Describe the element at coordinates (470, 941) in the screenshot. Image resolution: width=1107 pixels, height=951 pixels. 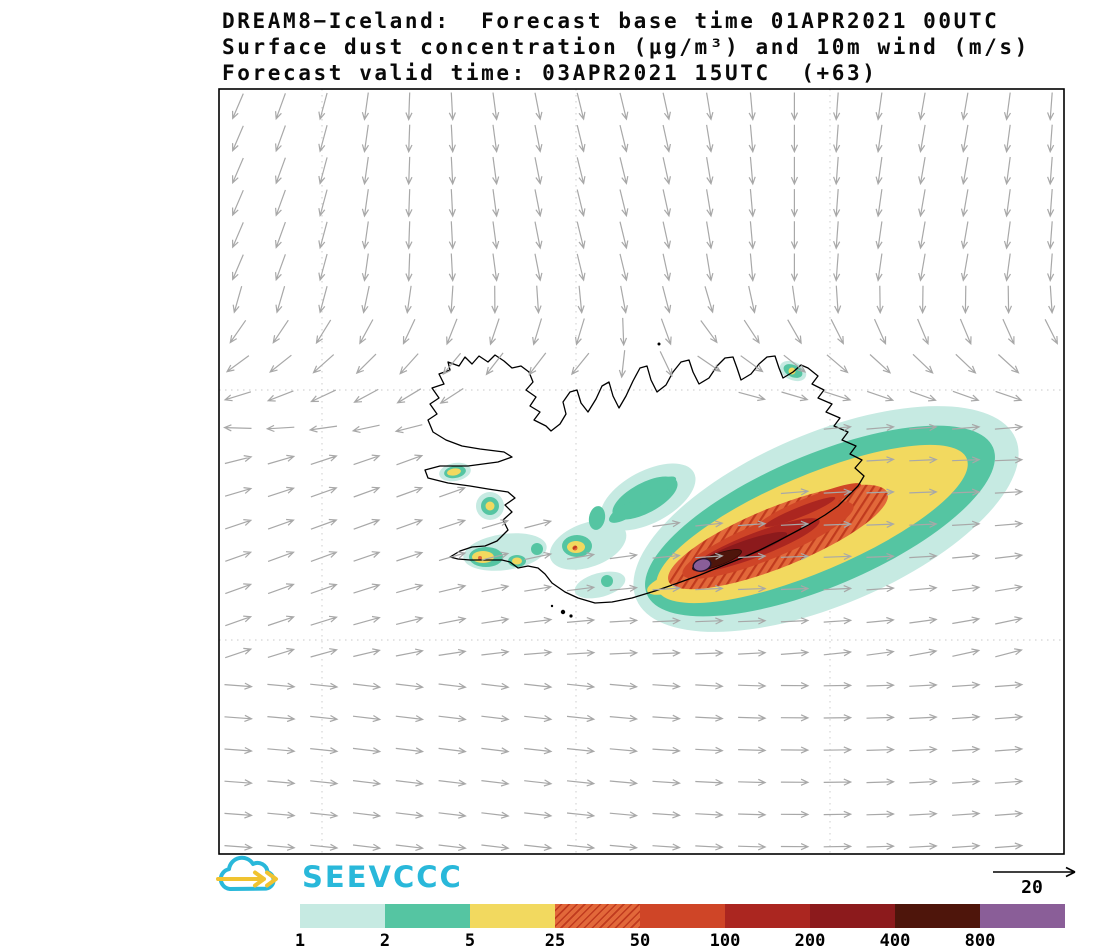
I see `colorbar-label-5: 5` at that location.